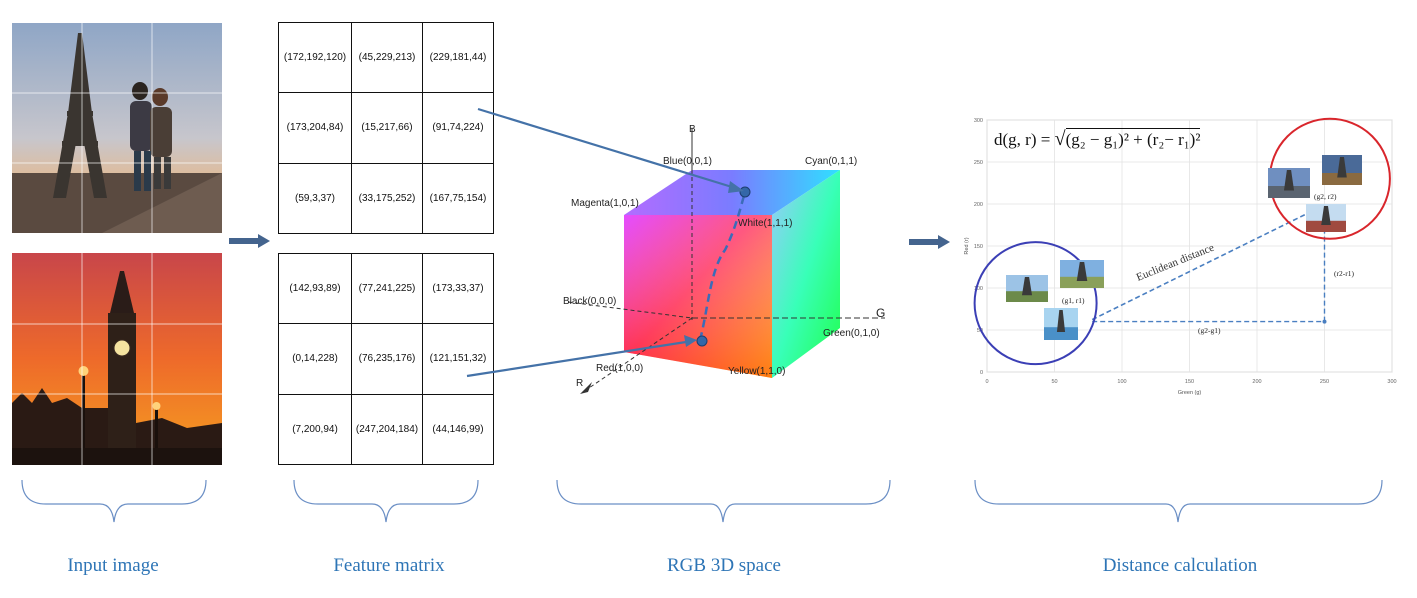 Image resolution: width=1417 pixels, height=598 pixels. What do you see at coordinates (702, 341) in the screenshot?
I see `cube-point-bottom` at bounding box center [702, 341].